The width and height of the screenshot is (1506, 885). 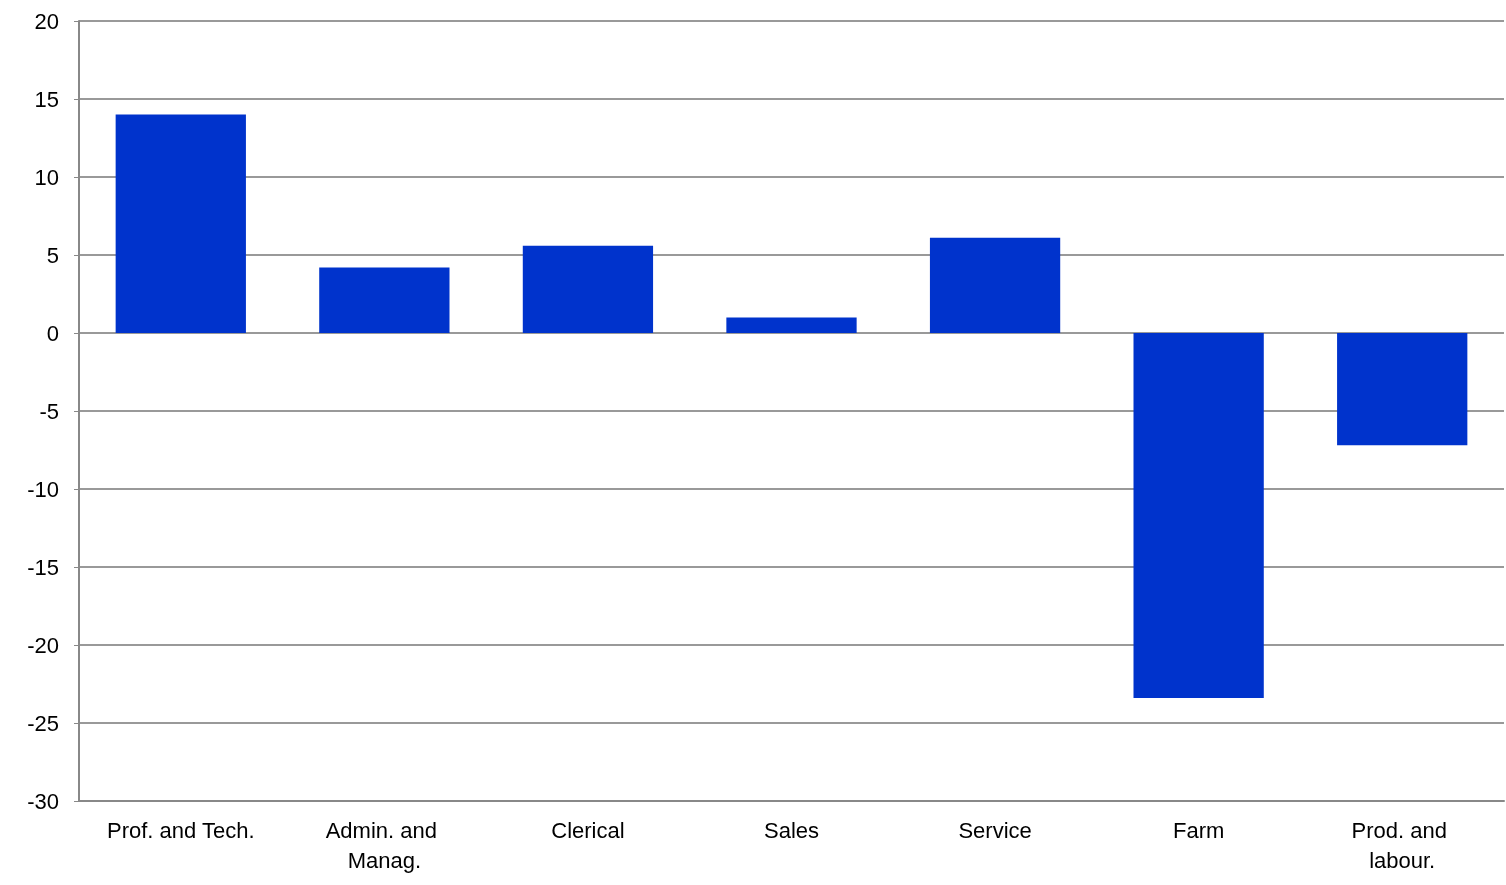 What do you see at coordinates (588, 830) in the screenshot?
I see `x-tick-label: Clerical` at bounding box center [588, 830].